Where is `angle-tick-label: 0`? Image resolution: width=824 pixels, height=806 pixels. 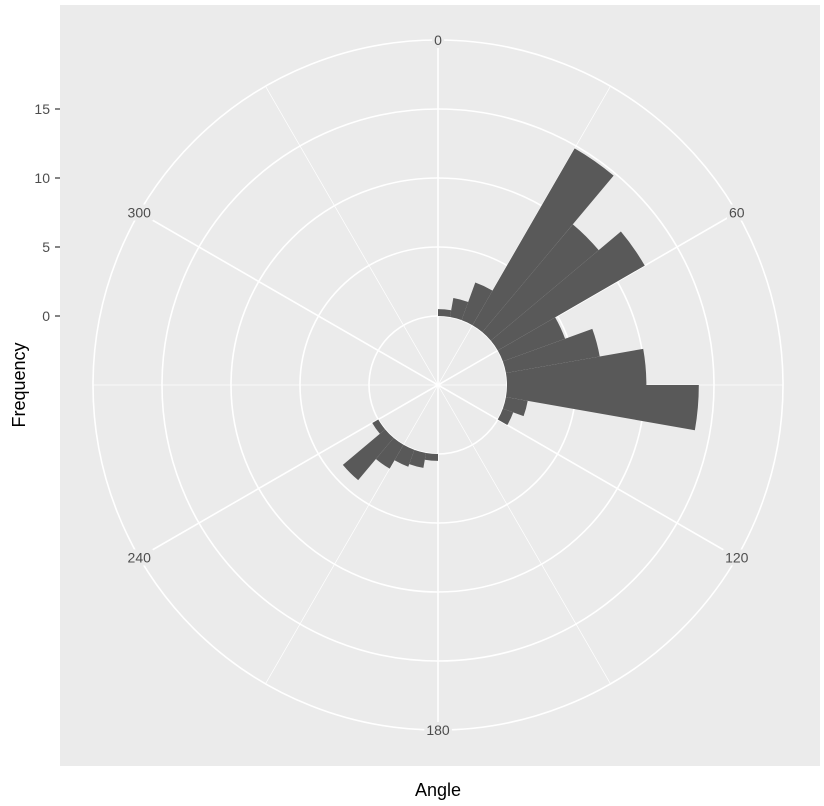
angle-tick-label: 0 is located at coordinates (438, 40).